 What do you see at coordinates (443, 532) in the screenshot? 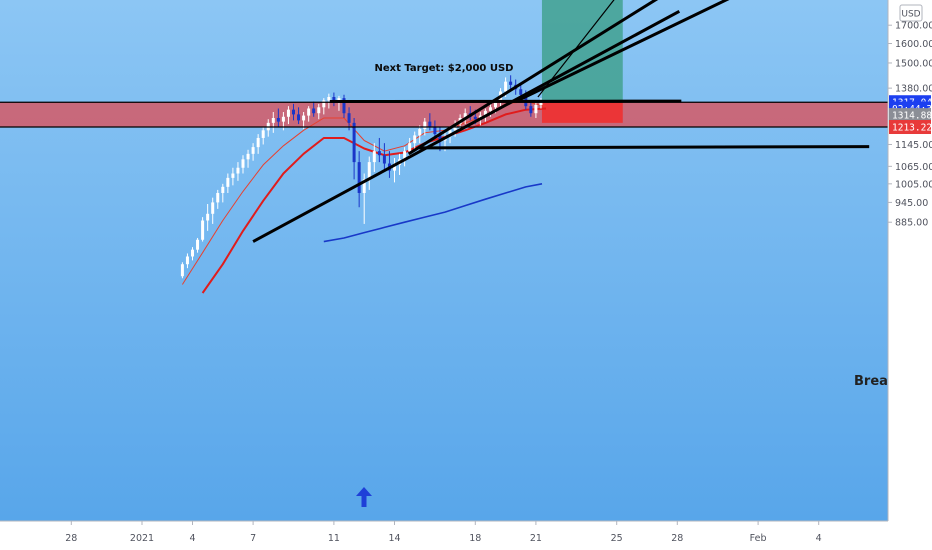
I see `time-axis-ticks: 28 2021 4 7 11 14 18 21 25 28 Feb 4` at bounding box center [443, 532].